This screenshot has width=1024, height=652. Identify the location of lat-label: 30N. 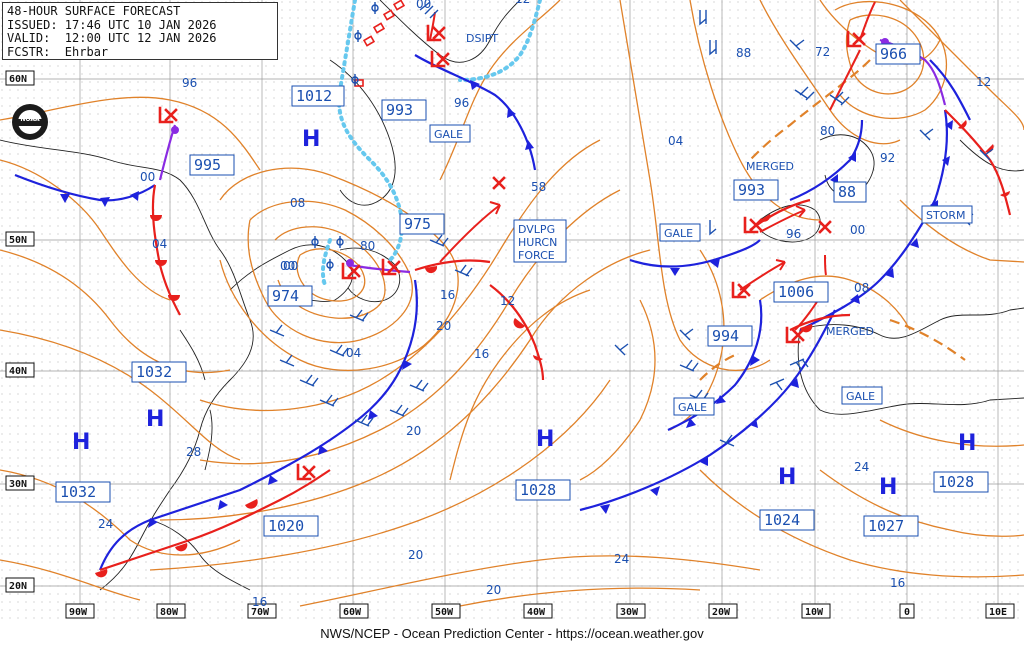
(18, 484).